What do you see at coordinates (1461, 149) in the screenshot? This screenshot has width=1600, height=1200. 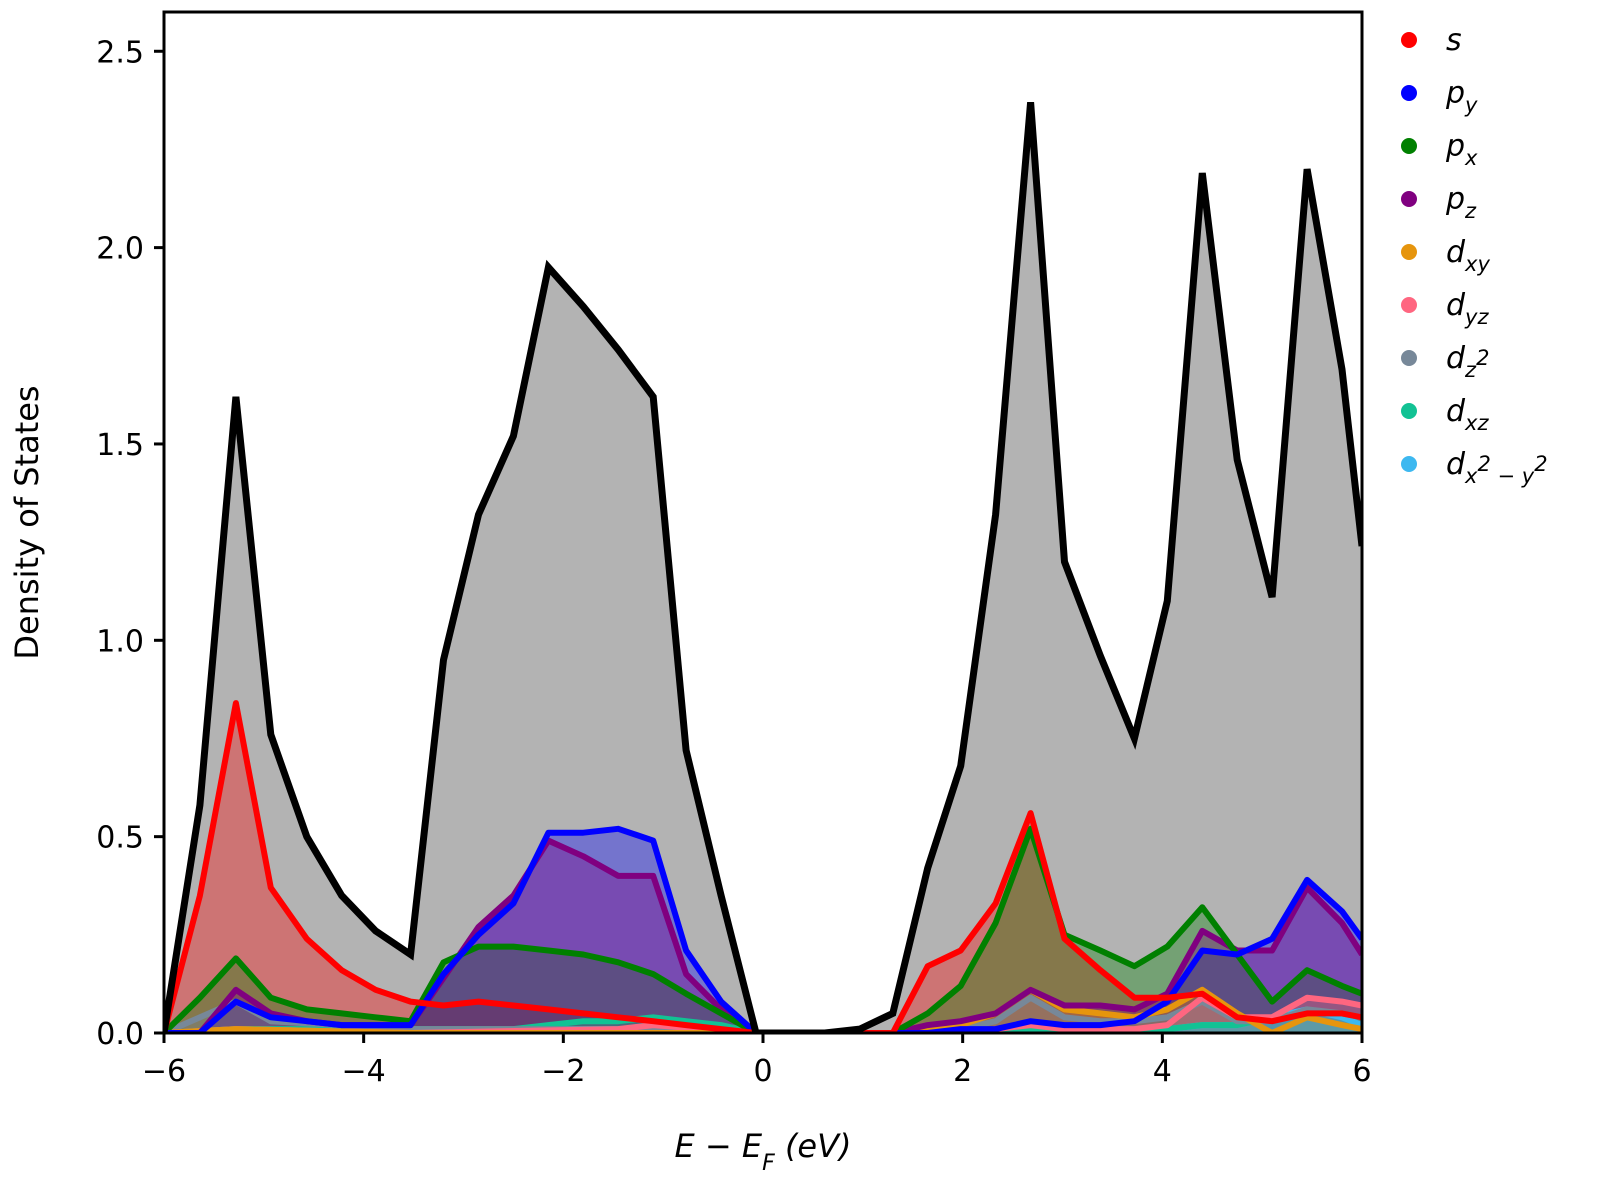 I see `legend-label: px` at bounding box center [1461, 149].